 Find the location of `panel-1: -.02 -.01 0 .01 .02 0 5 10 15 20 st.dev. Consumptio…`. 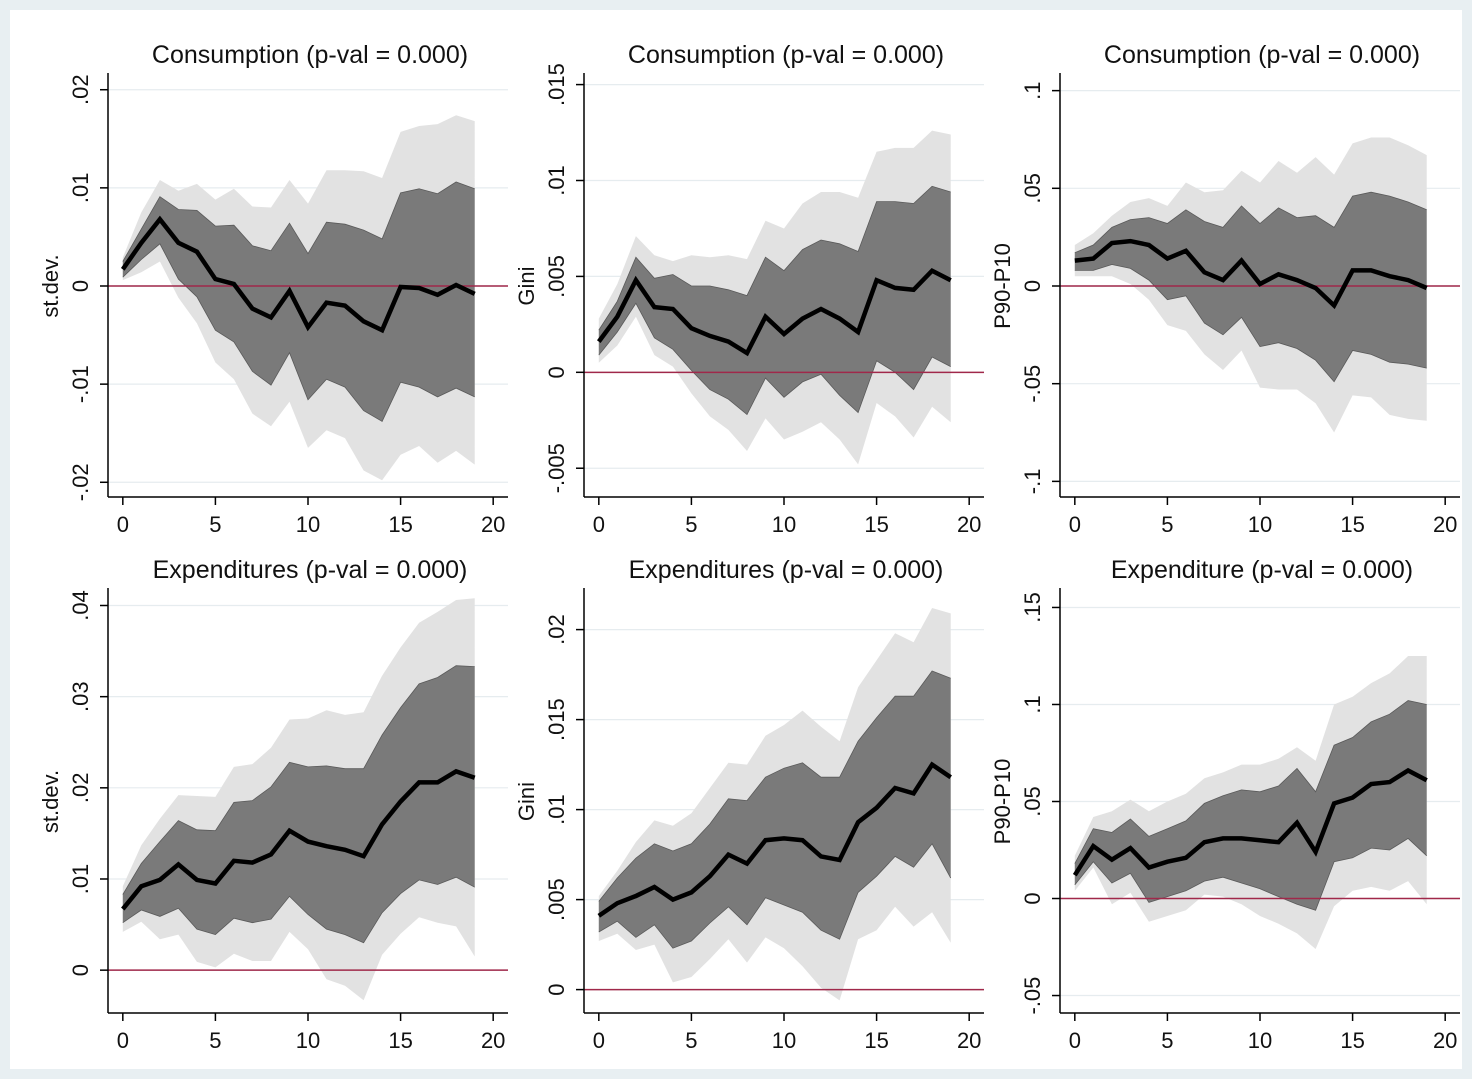

panel-1: -.02 -.01 0 .01 .02 0 5 10 15 20 st.dev. Consumptio… is located at coordinates (273, 289).